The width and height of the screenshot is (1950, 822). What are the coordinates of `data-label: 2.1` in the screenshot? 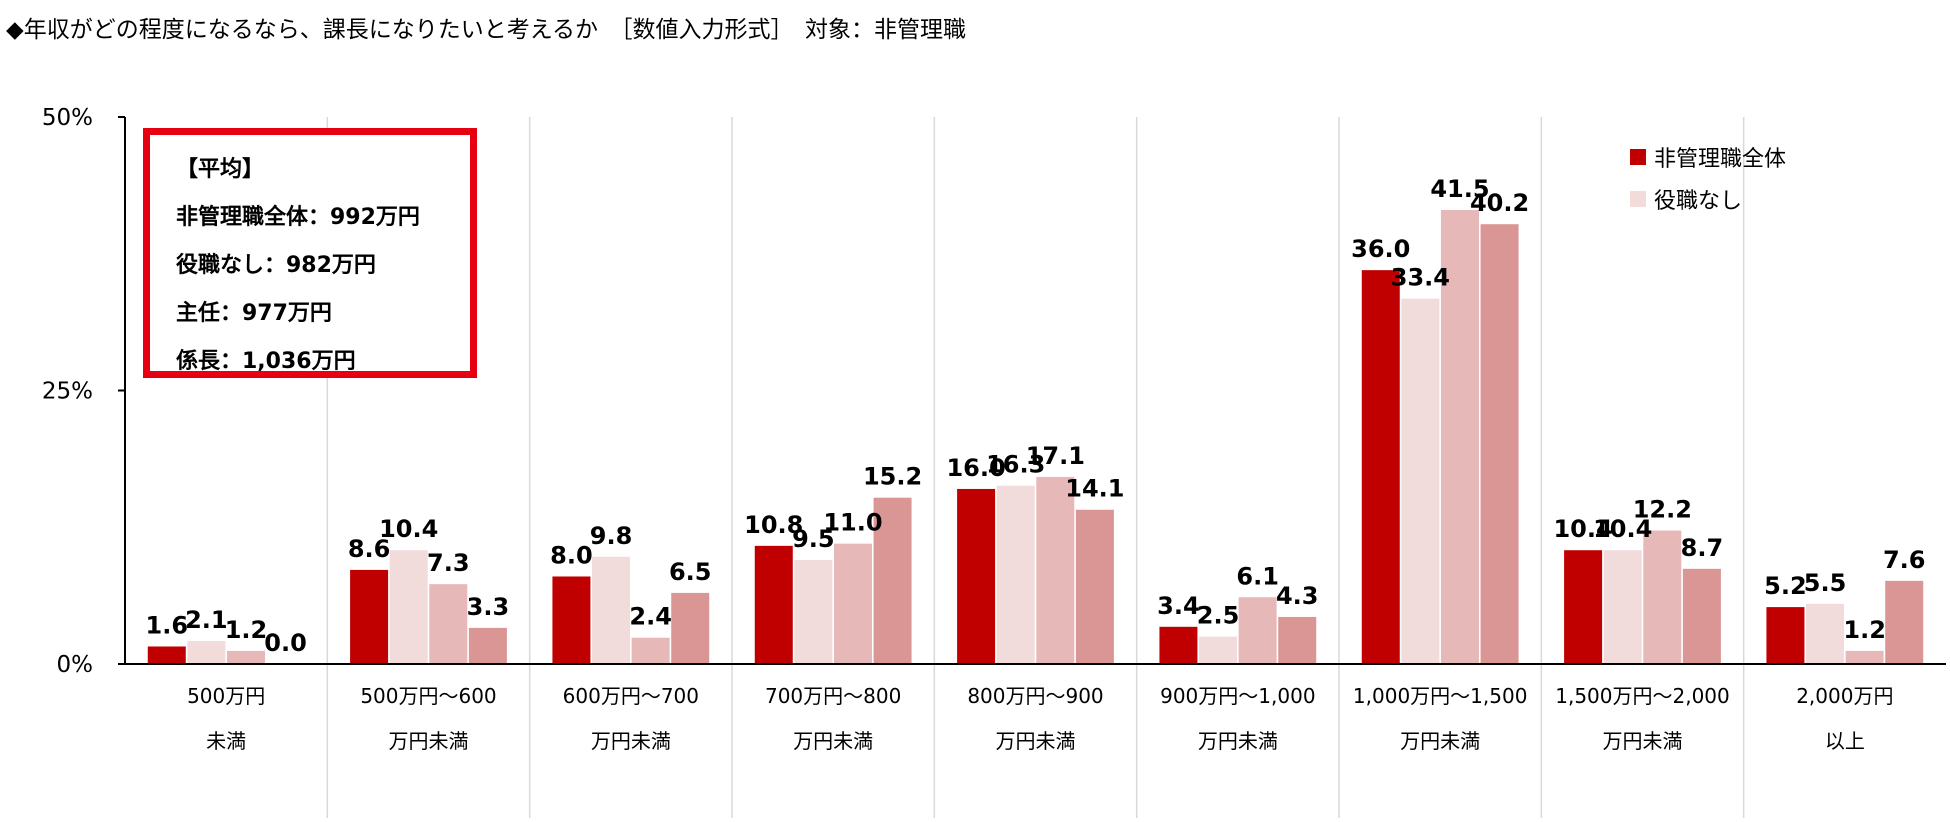 It's located at (206, 620).